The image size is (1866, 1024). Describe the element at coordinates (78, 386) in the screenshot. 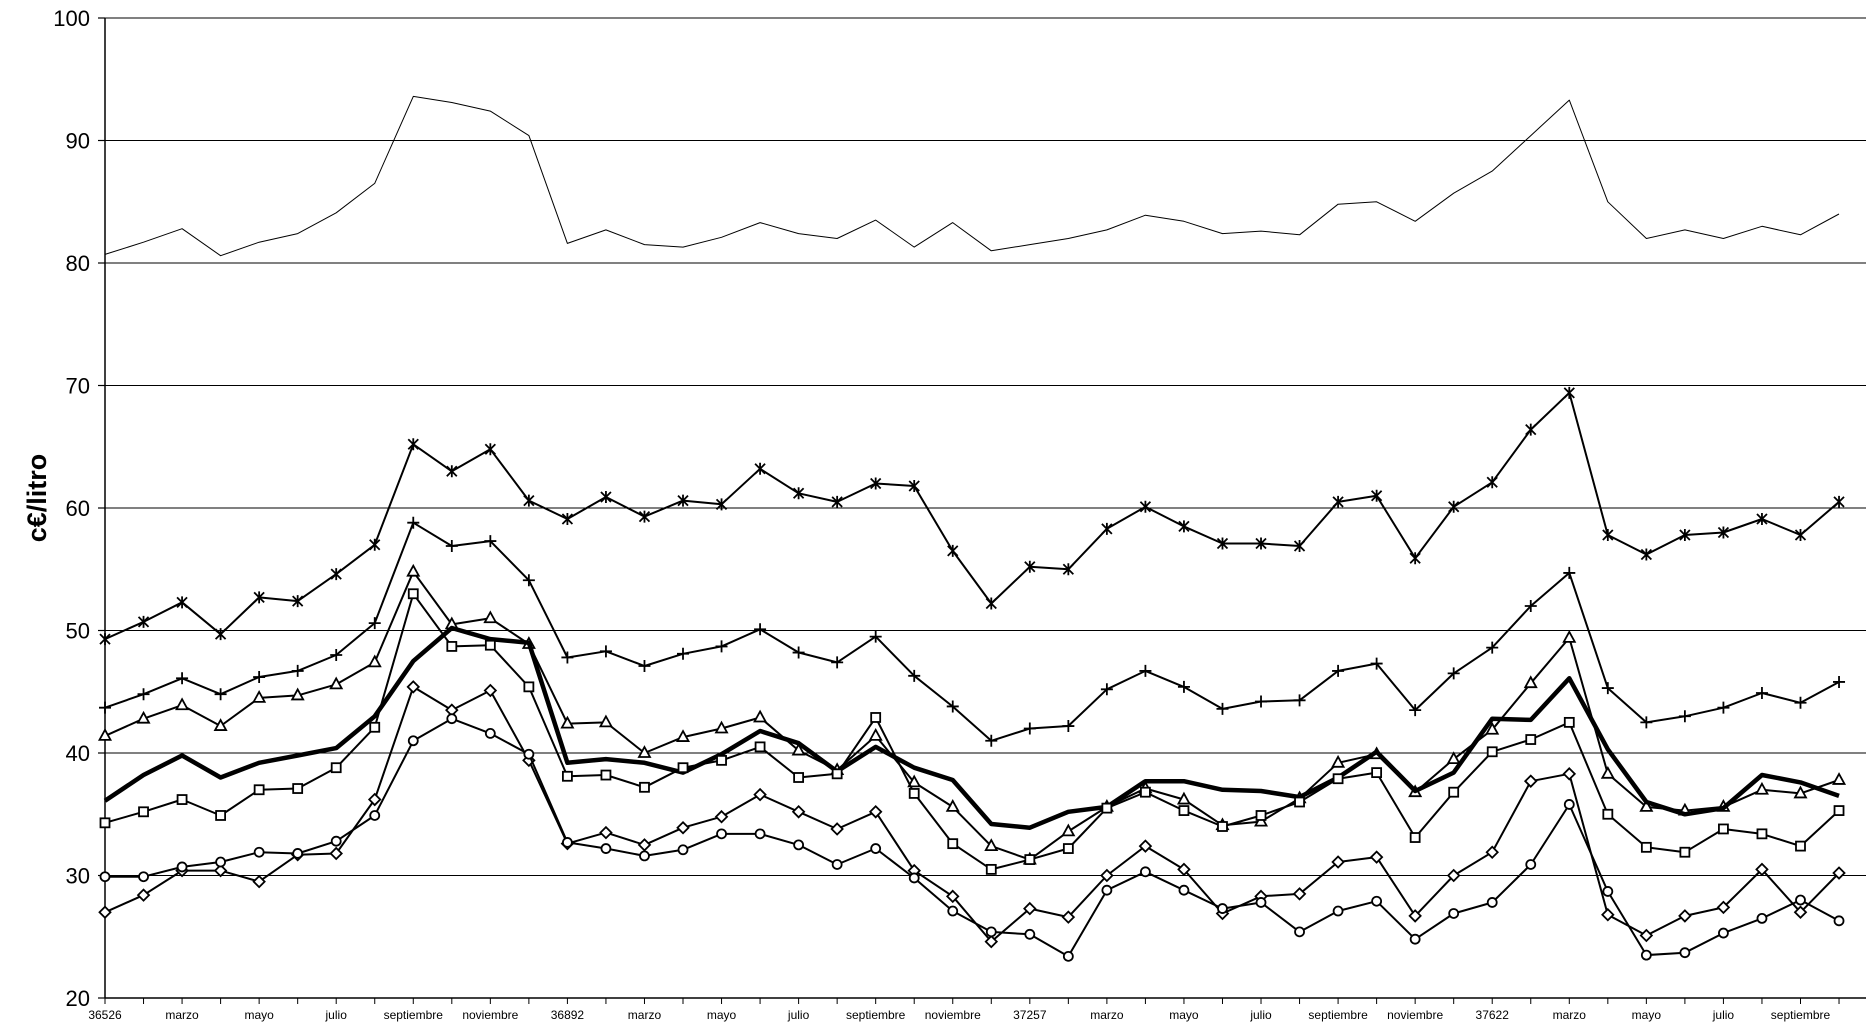

I see `y-tick-label: 70` at that location.